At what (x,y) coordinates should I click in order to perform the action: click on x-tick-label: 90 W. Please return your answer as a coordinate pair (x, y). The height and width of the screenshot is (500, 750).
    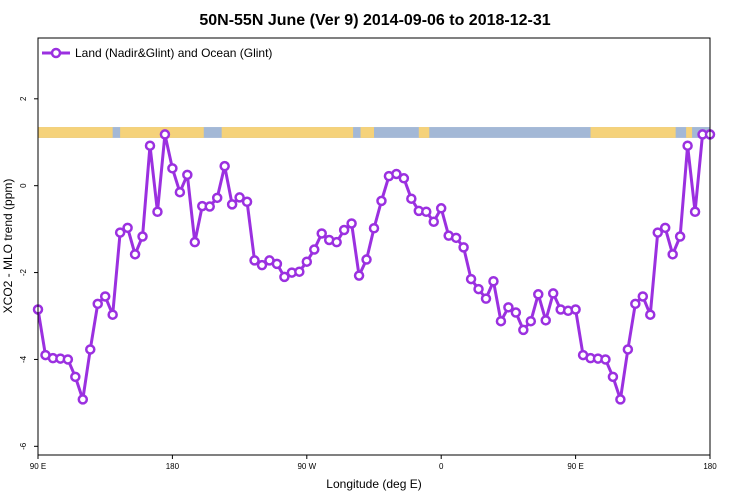
    Looking at the image, I should click on (306, 466).